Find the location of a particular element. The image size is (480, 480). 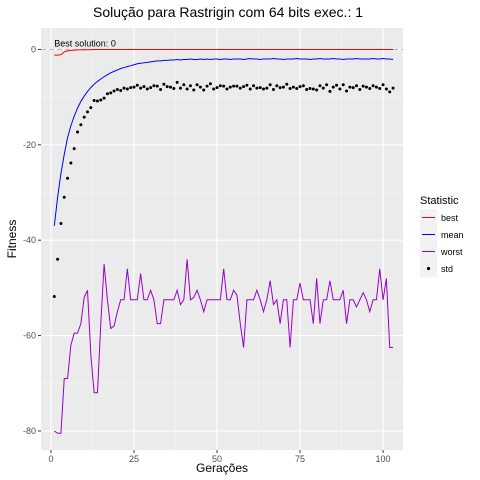

legend: Statistic best mean worst std is located at coordinates (442, 236).